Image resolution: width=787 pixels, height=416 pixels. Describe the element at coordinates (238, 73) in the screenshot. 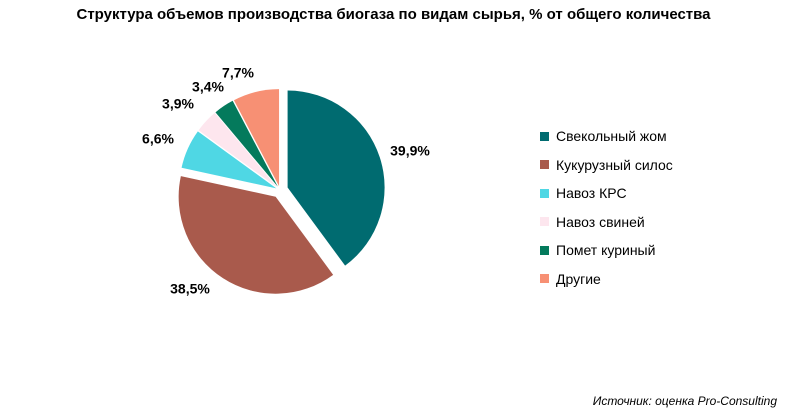

I see `data-label-6: 7,7%` at that location.